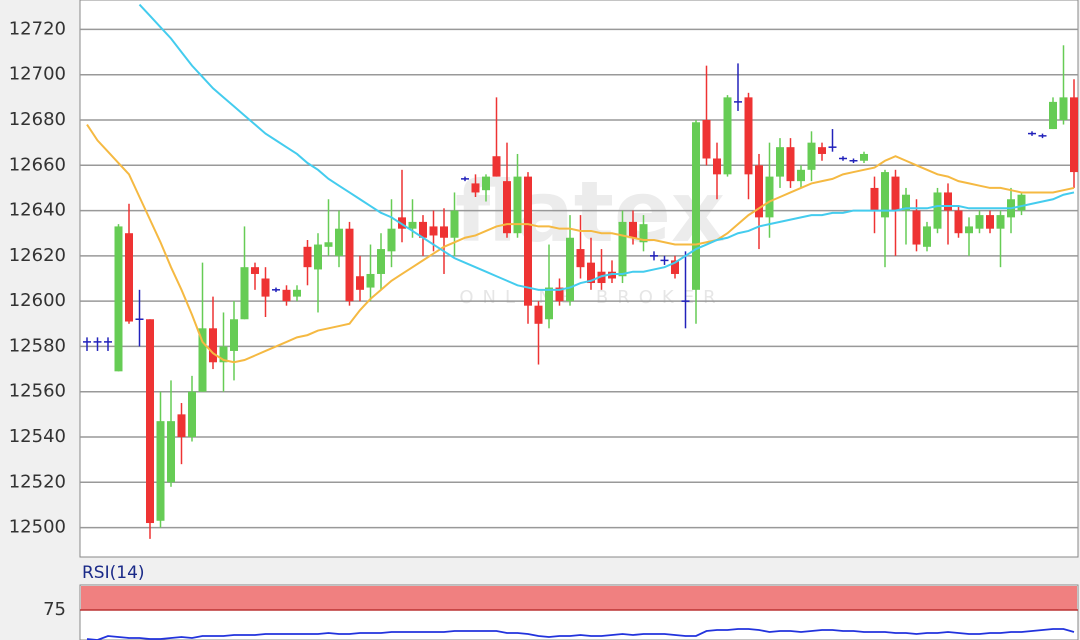 The height and width of the screenshot is (640, 1080). What do you see at coordinates (37, 391) in the screenshot?
I see `y-tick-label: 12560` at bounding box center [37, 391].